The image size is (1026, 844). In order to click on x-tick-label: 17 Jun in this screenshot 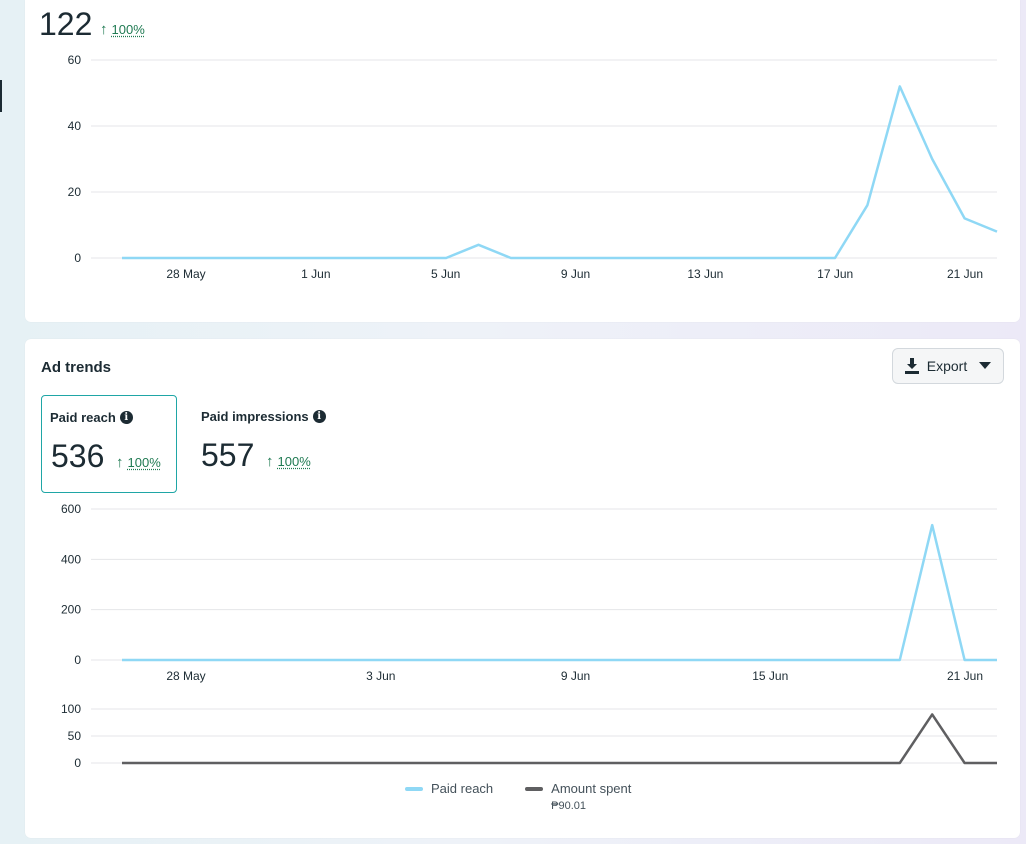, I will do `click(835, 274)`.